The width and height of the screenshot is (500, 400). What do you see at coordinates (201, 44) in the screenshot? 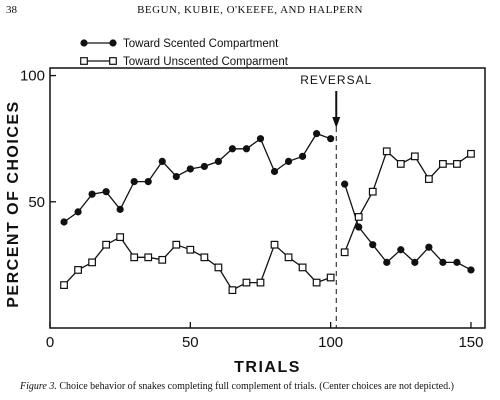
I see `legend-entry: Toward Scented Compartment` at bounding box center [201, 44].